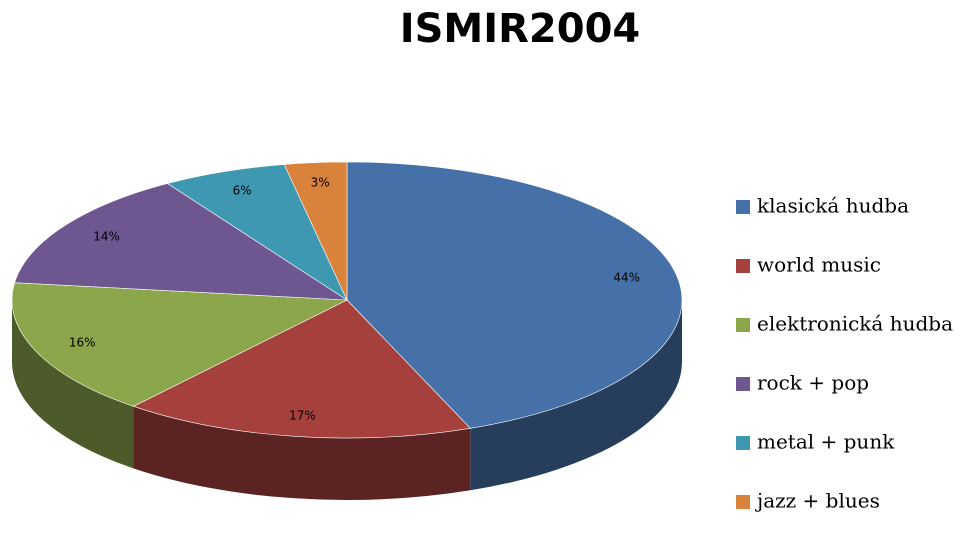 Image resolution: width=968 pixels, height=552 pixels. What do you see at coordinates (817, 501) in the screenshot?
I see `legend-label: jazz + blues` at bounding box center [817, 501].